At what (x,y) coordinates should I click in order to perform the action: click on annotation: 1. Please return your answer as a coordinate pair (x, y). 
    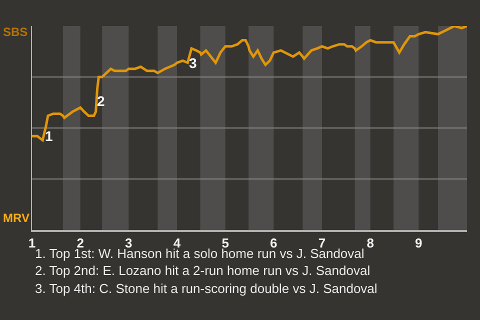
    Looking at the image, I should click on (49, 136).